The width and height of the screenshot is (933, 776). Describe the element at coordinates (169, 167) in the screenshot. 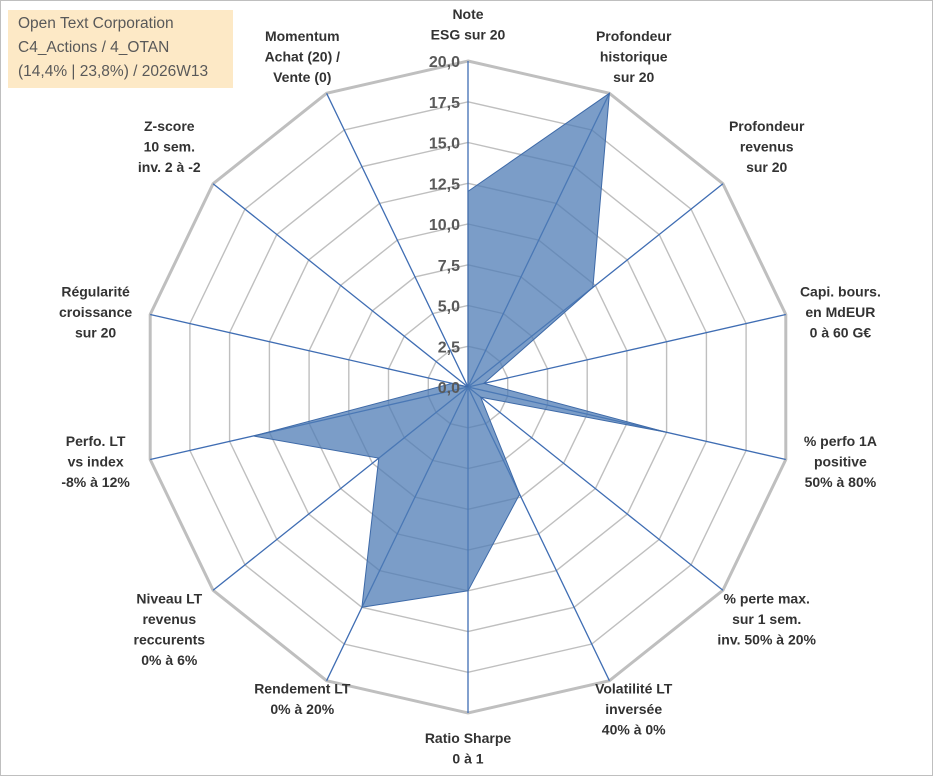

I see `axis-label-line: inv. 2 à -2` at that location.